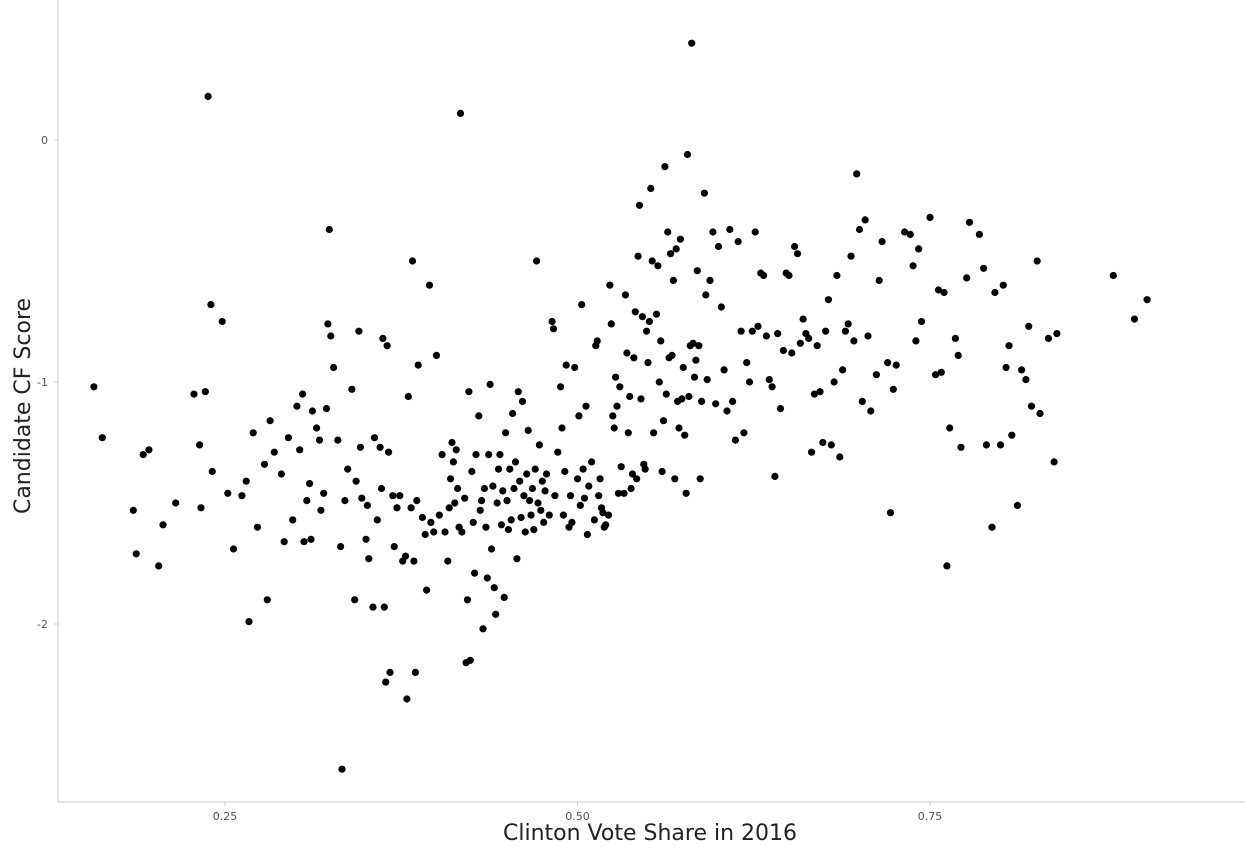  What do you see at coordinates (650, 833) in the screenshot?
I see `x-axis-title: Clinton Vote Share in 2016` at bounding box center [650, 833].